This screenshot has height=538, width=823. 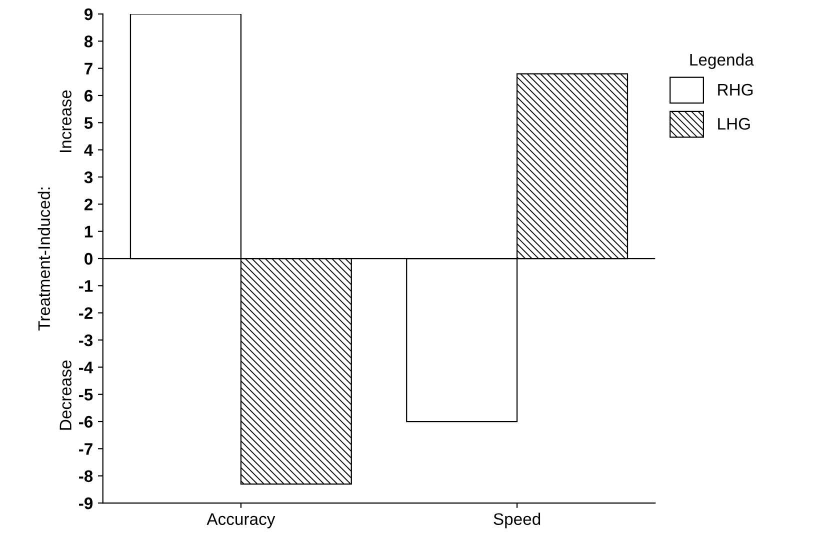 What do you see at coordinates (241, 520) in the screenshot?
I see `x-tick-label: Accuracy` at bounding box center [241, 520].